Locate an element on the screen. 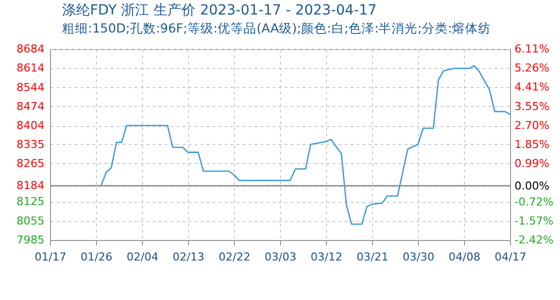 This screenshot has width=560, height=300. y2-tick-label: -0.72% is located at coordinates (534, 201).